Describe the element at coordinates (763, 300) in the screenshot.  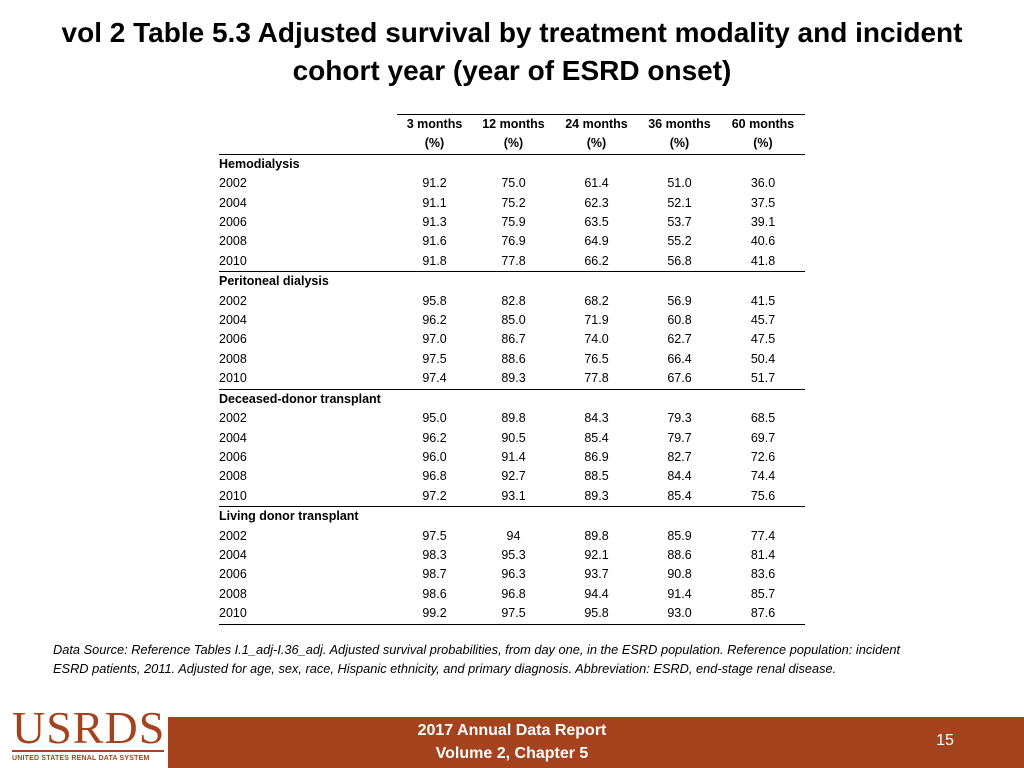
I see `survival-value: 41.5` at that location.